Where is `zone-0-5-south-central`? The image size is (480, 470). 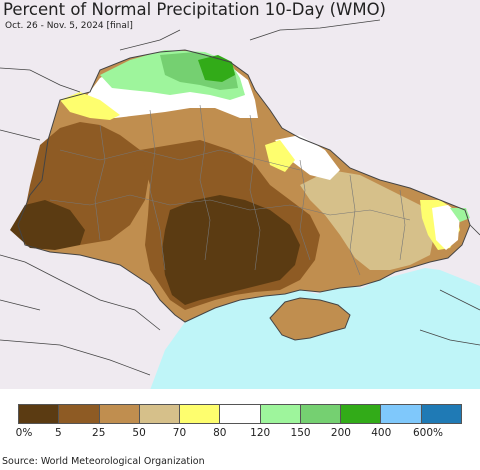 zone-0-5-south-central is located at coordinates (231, 250).